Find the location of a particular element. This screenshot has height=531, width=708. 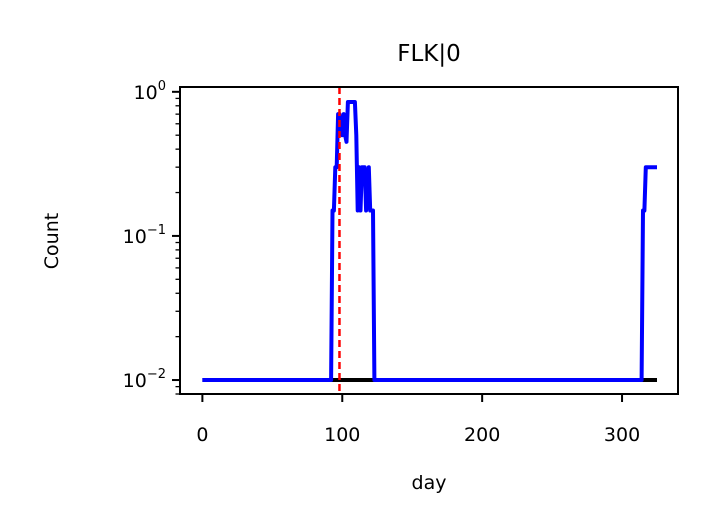

y-axis-label: Count is located at coordinates (52, 241).